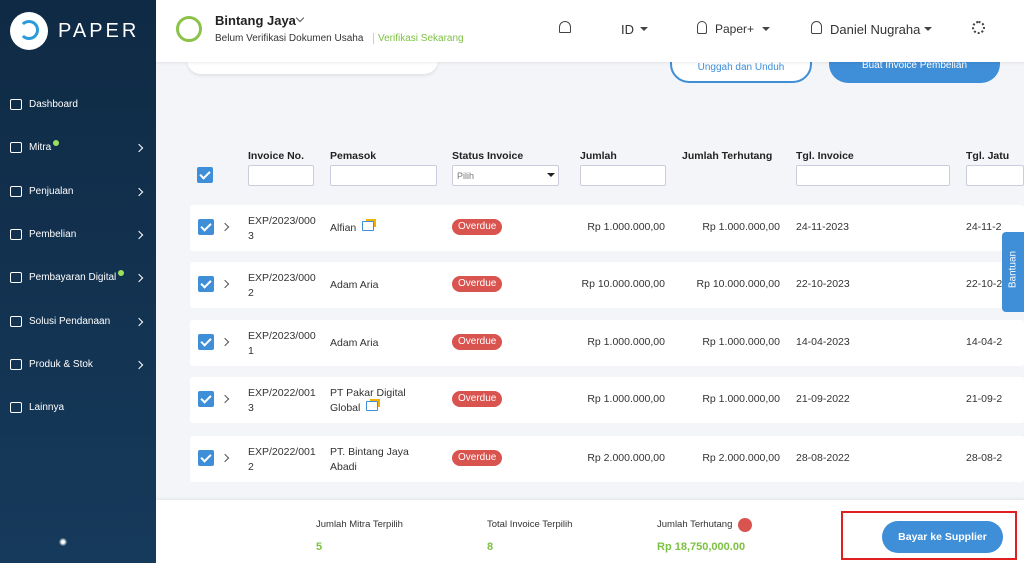 This screenshot has height=563, width=1024. Describe the element at coordinates (282, 343) in the screenshot. I see `invoice-no: EXP/2023/0001` at that location.